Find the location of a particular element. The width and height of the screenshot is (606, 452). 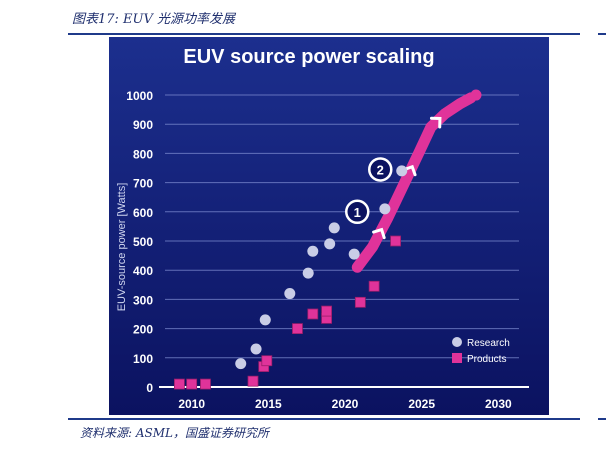

y-tick-labels: 0 100 200 300 400 500 600 700 800 900 1000 is located at coordinates (139, 242).